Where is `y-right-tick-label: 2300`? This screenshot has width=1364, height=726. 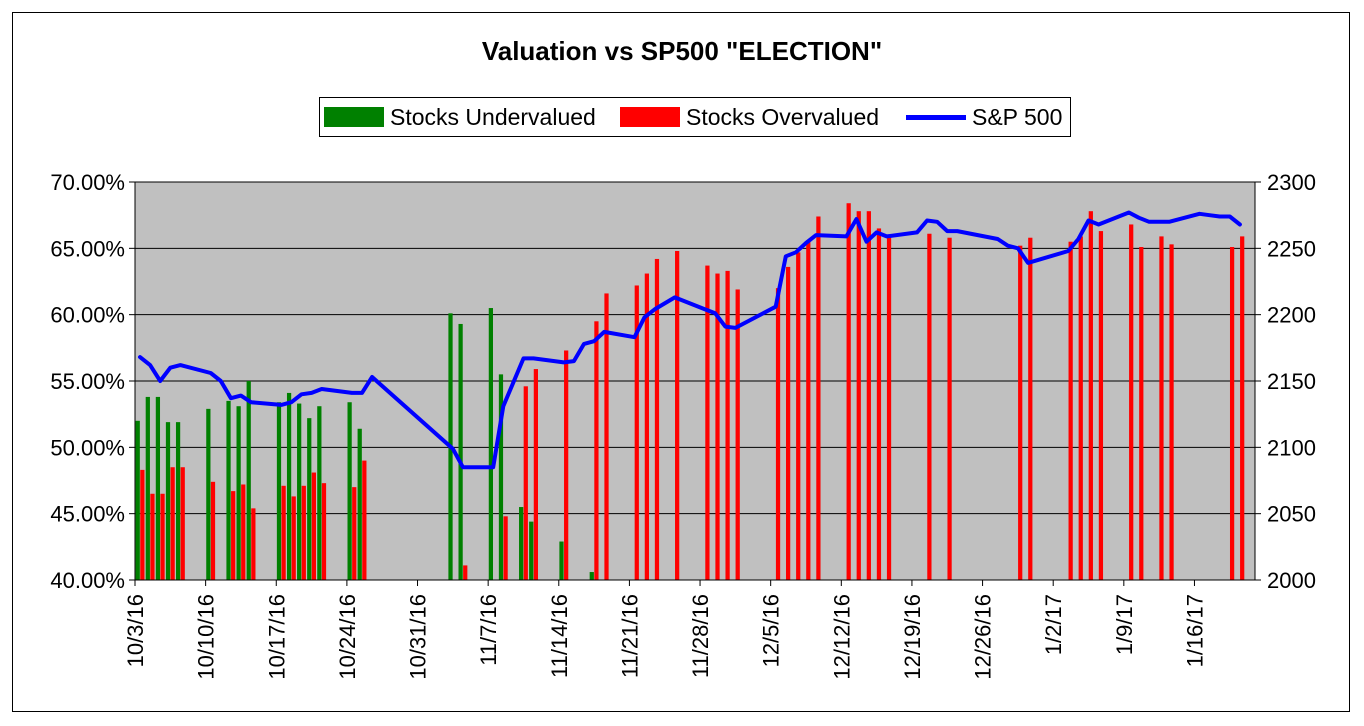 y-right-tick-label: 2300 is located at coordinates (1291, 182).